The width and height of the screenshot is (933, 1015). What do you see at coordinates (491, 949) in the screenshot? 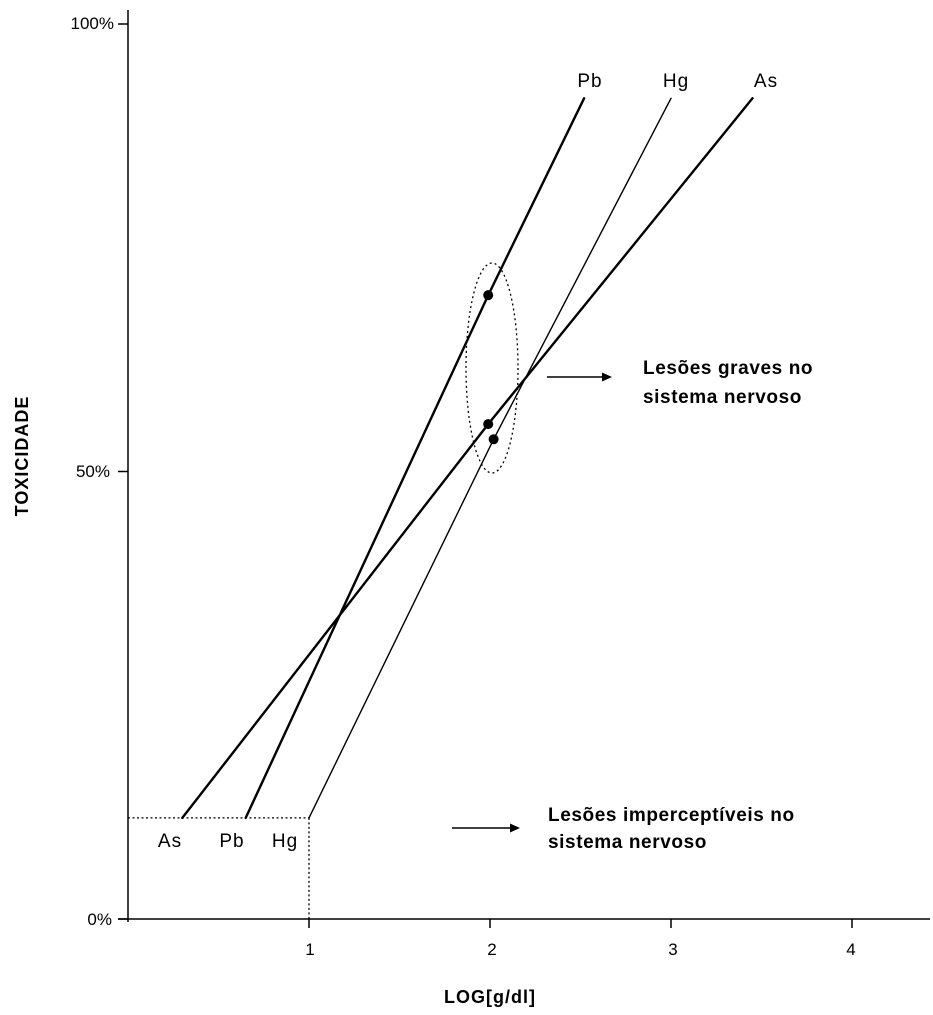
I see `x-tick-label-2: 2` at bounding box center [491, 949].